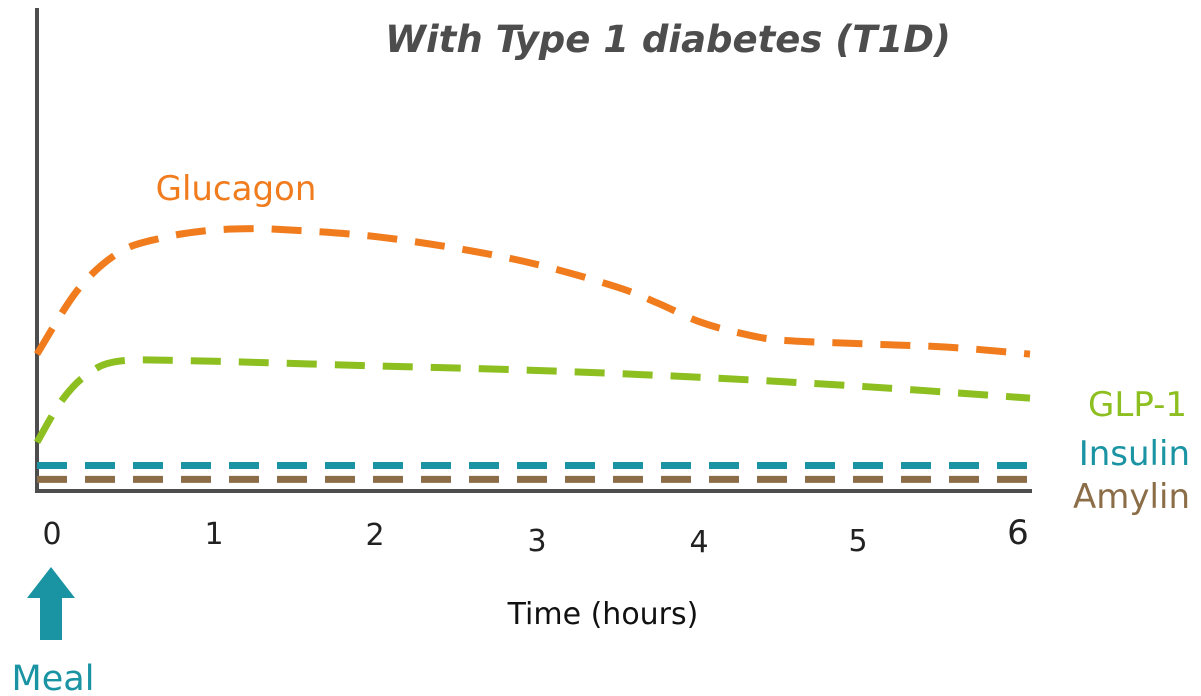  Describe the element at coordinates (236, 189) in the screenshot. I see `series-label-glucagon: Glucagon` at that location.